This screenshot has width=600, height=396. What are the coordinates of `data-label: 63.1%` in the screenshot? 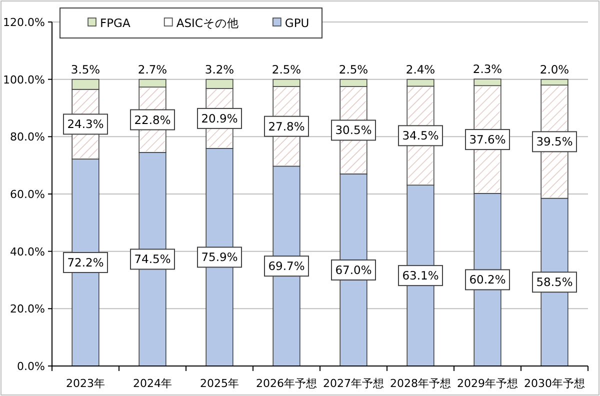 It's located at (420, 275).